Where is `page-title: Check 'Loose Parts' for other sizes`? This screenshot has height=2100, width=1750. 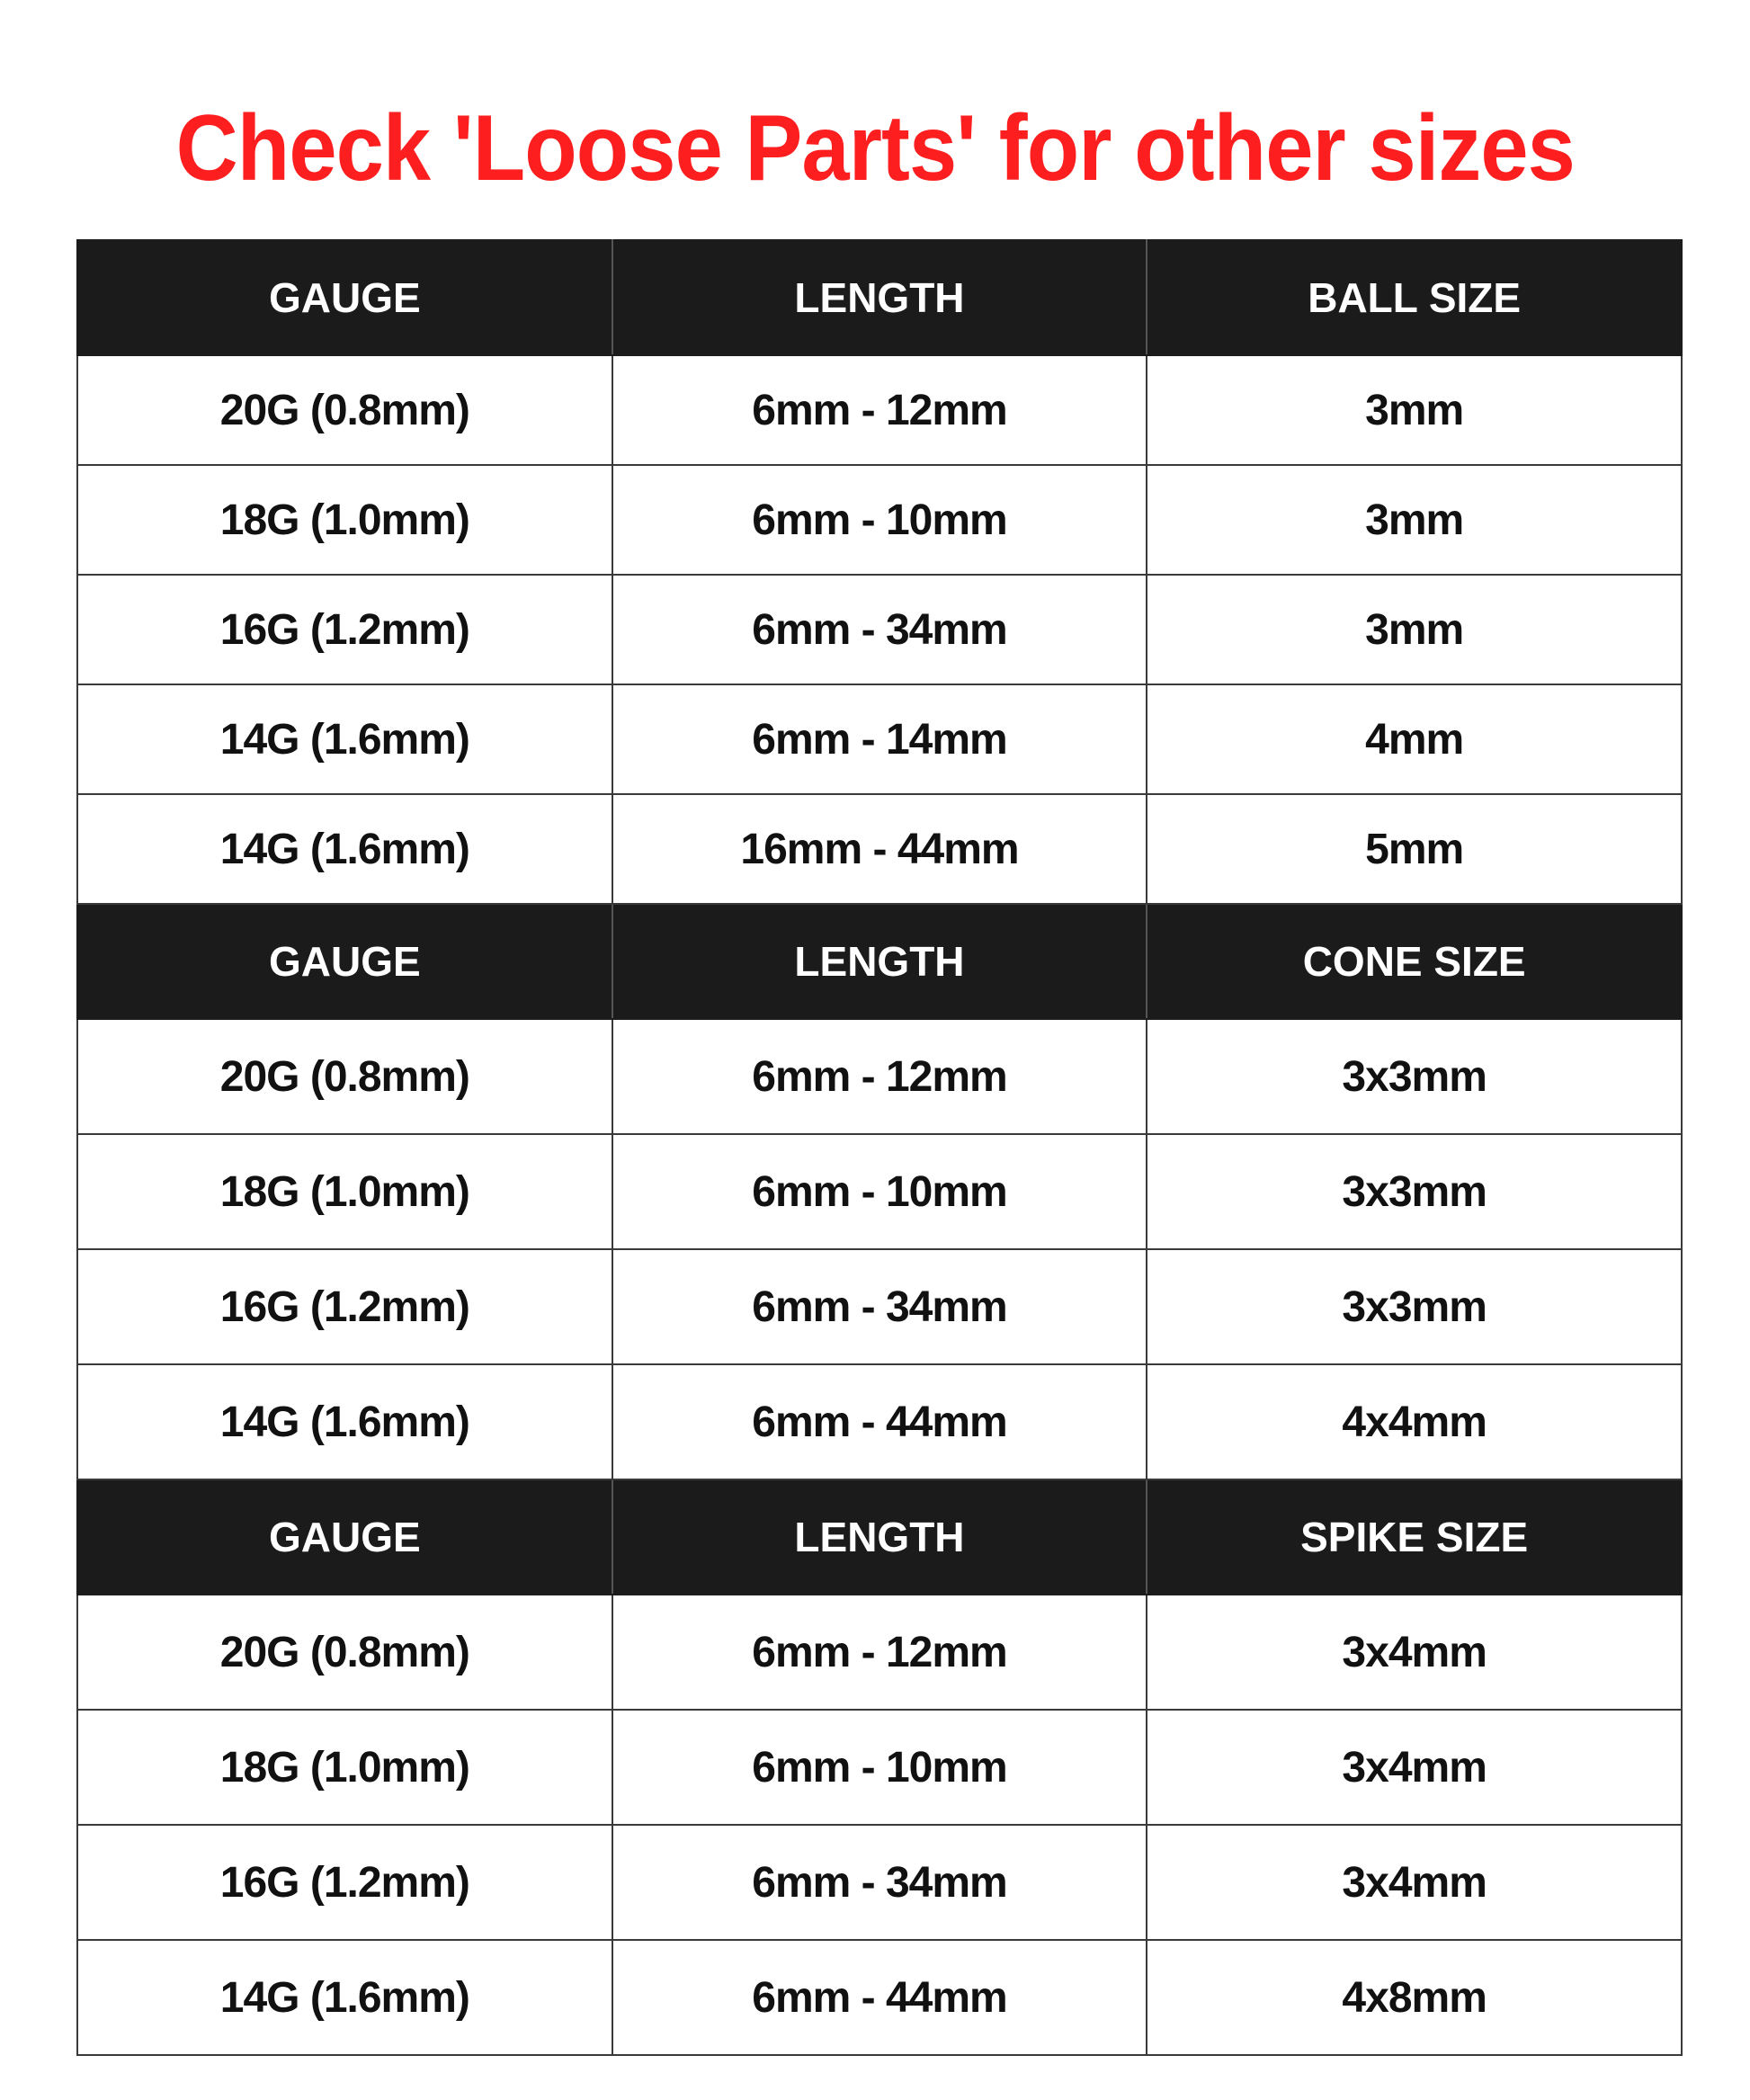
page-title: Check 'Loose Parts' for other sizes is located at coordinates (875, 149).